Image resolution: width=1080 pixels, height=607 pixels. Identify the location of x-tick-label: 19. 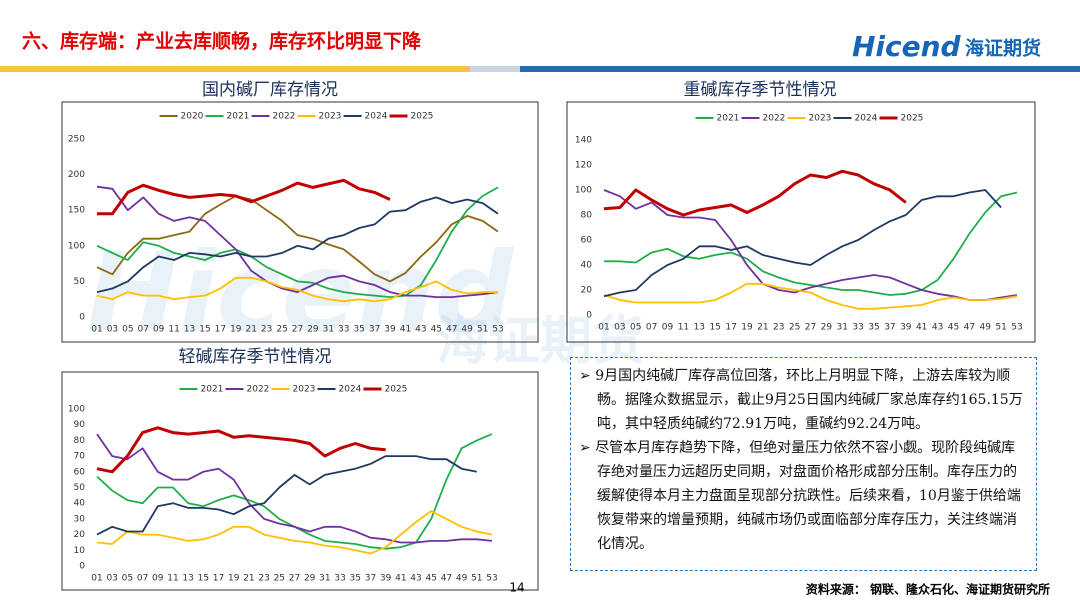
(236, 330).